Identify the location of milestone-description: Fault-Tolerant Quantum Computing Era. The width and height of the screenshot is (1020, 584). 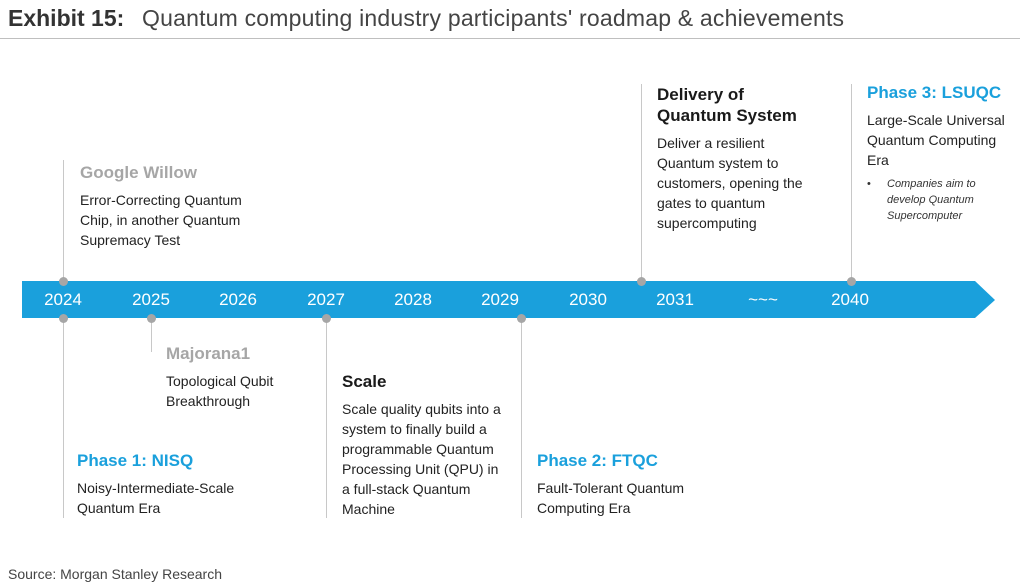
(611, 498).